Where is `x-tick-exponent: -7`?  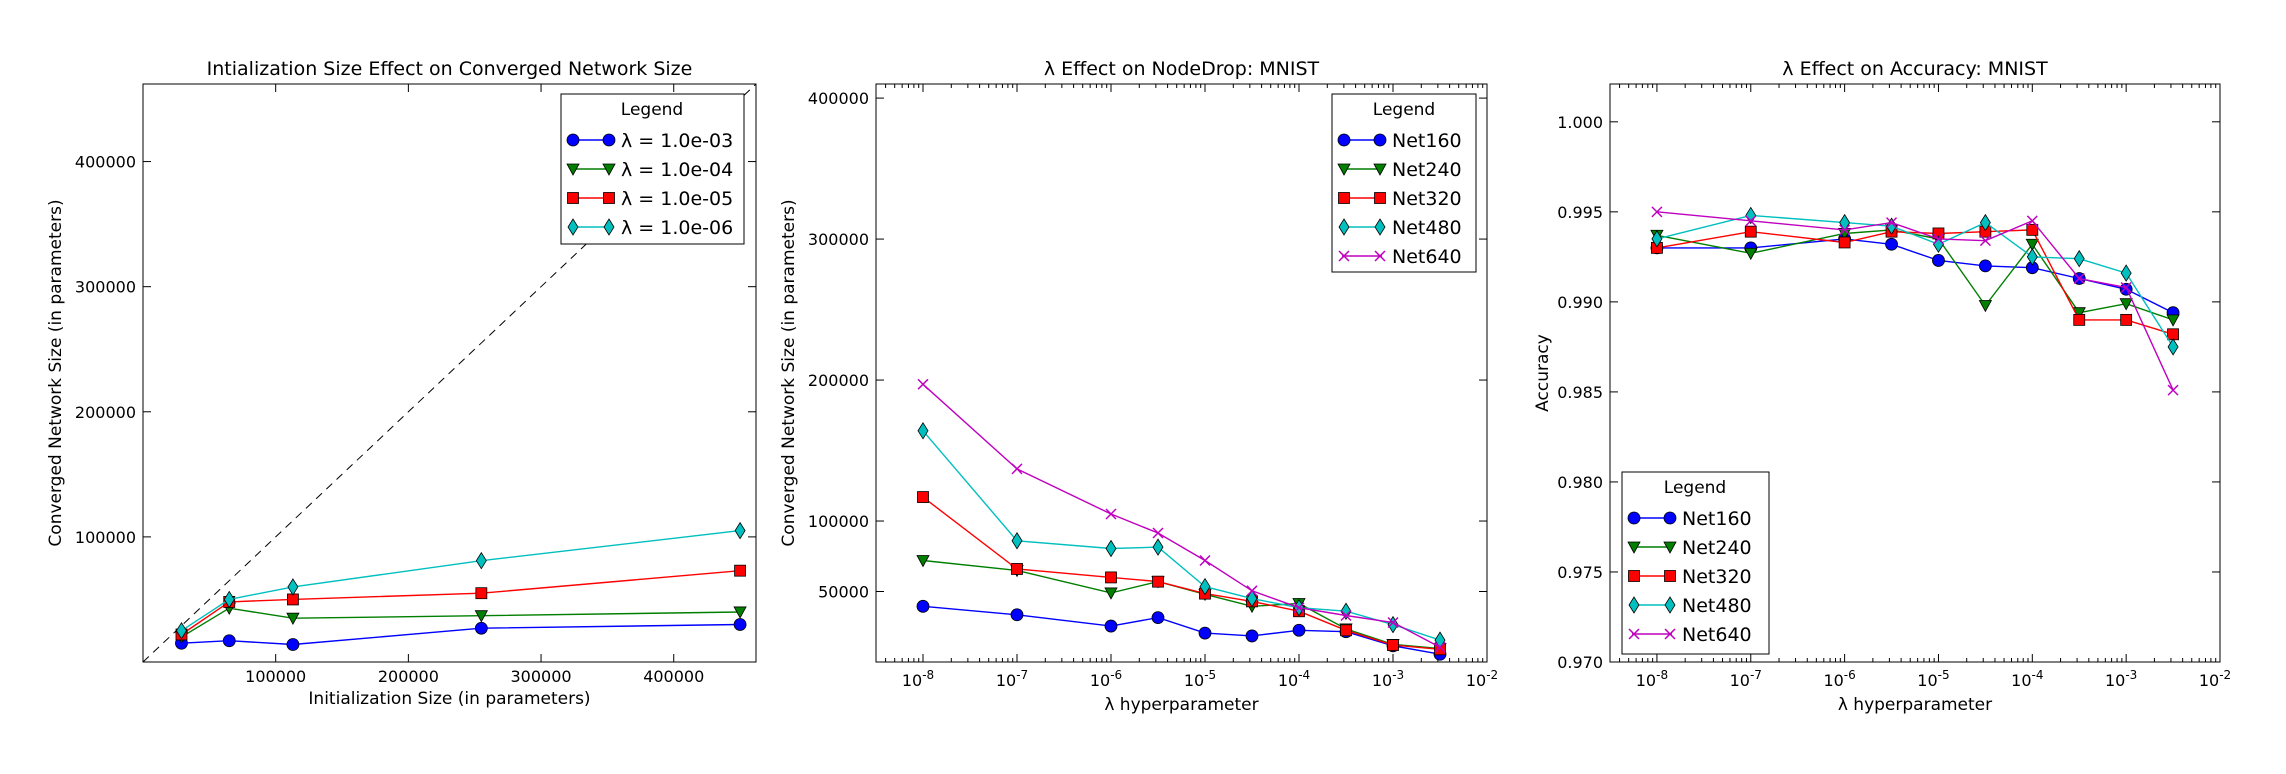
x-tick-exponent: -7 is located at coordinates (1022, 675).